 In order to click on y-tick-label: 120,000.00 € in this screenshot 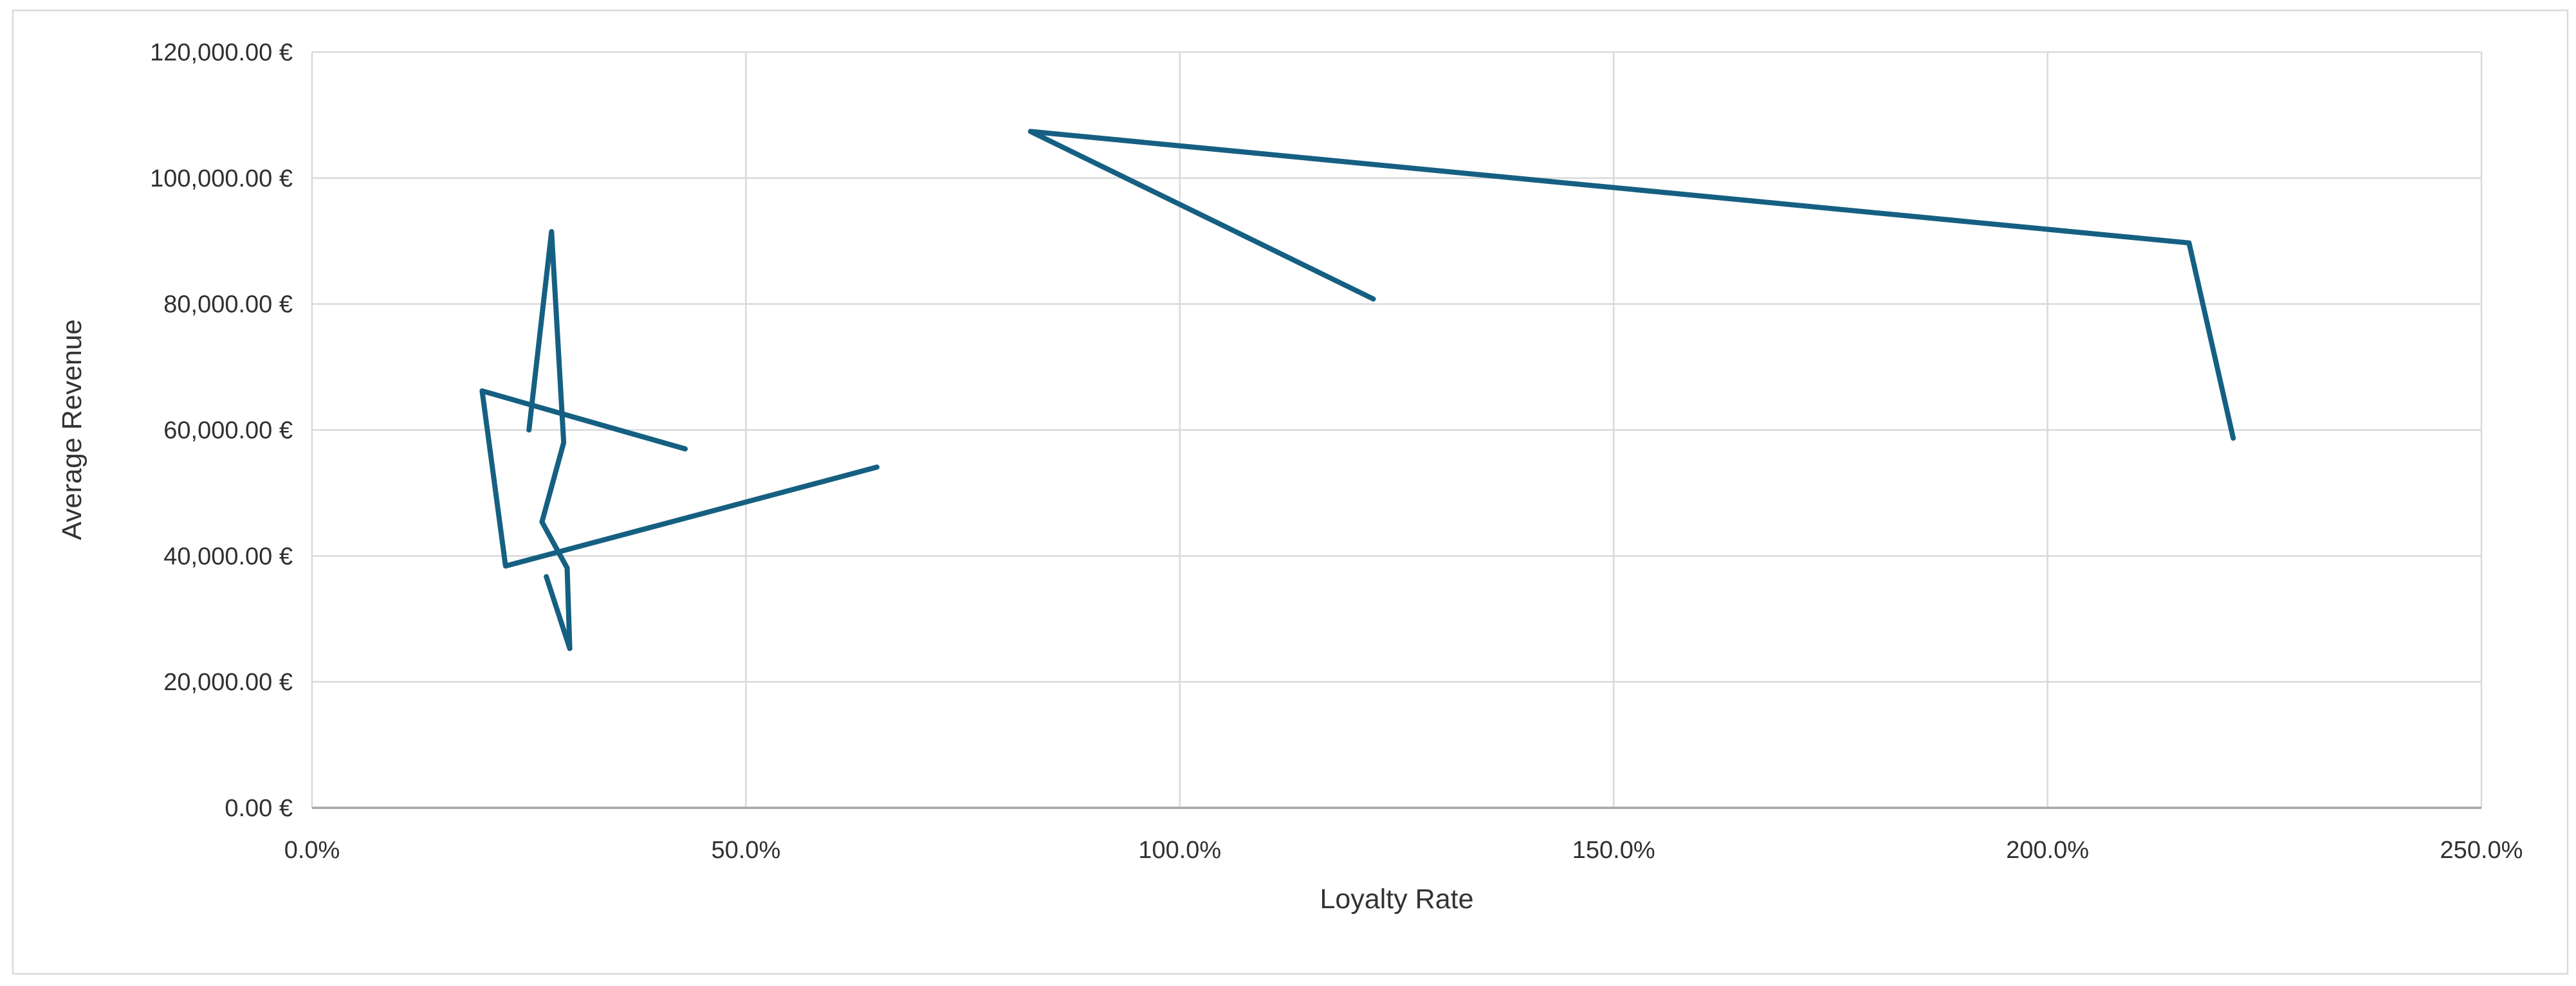, I will do `click(221, 52)`.